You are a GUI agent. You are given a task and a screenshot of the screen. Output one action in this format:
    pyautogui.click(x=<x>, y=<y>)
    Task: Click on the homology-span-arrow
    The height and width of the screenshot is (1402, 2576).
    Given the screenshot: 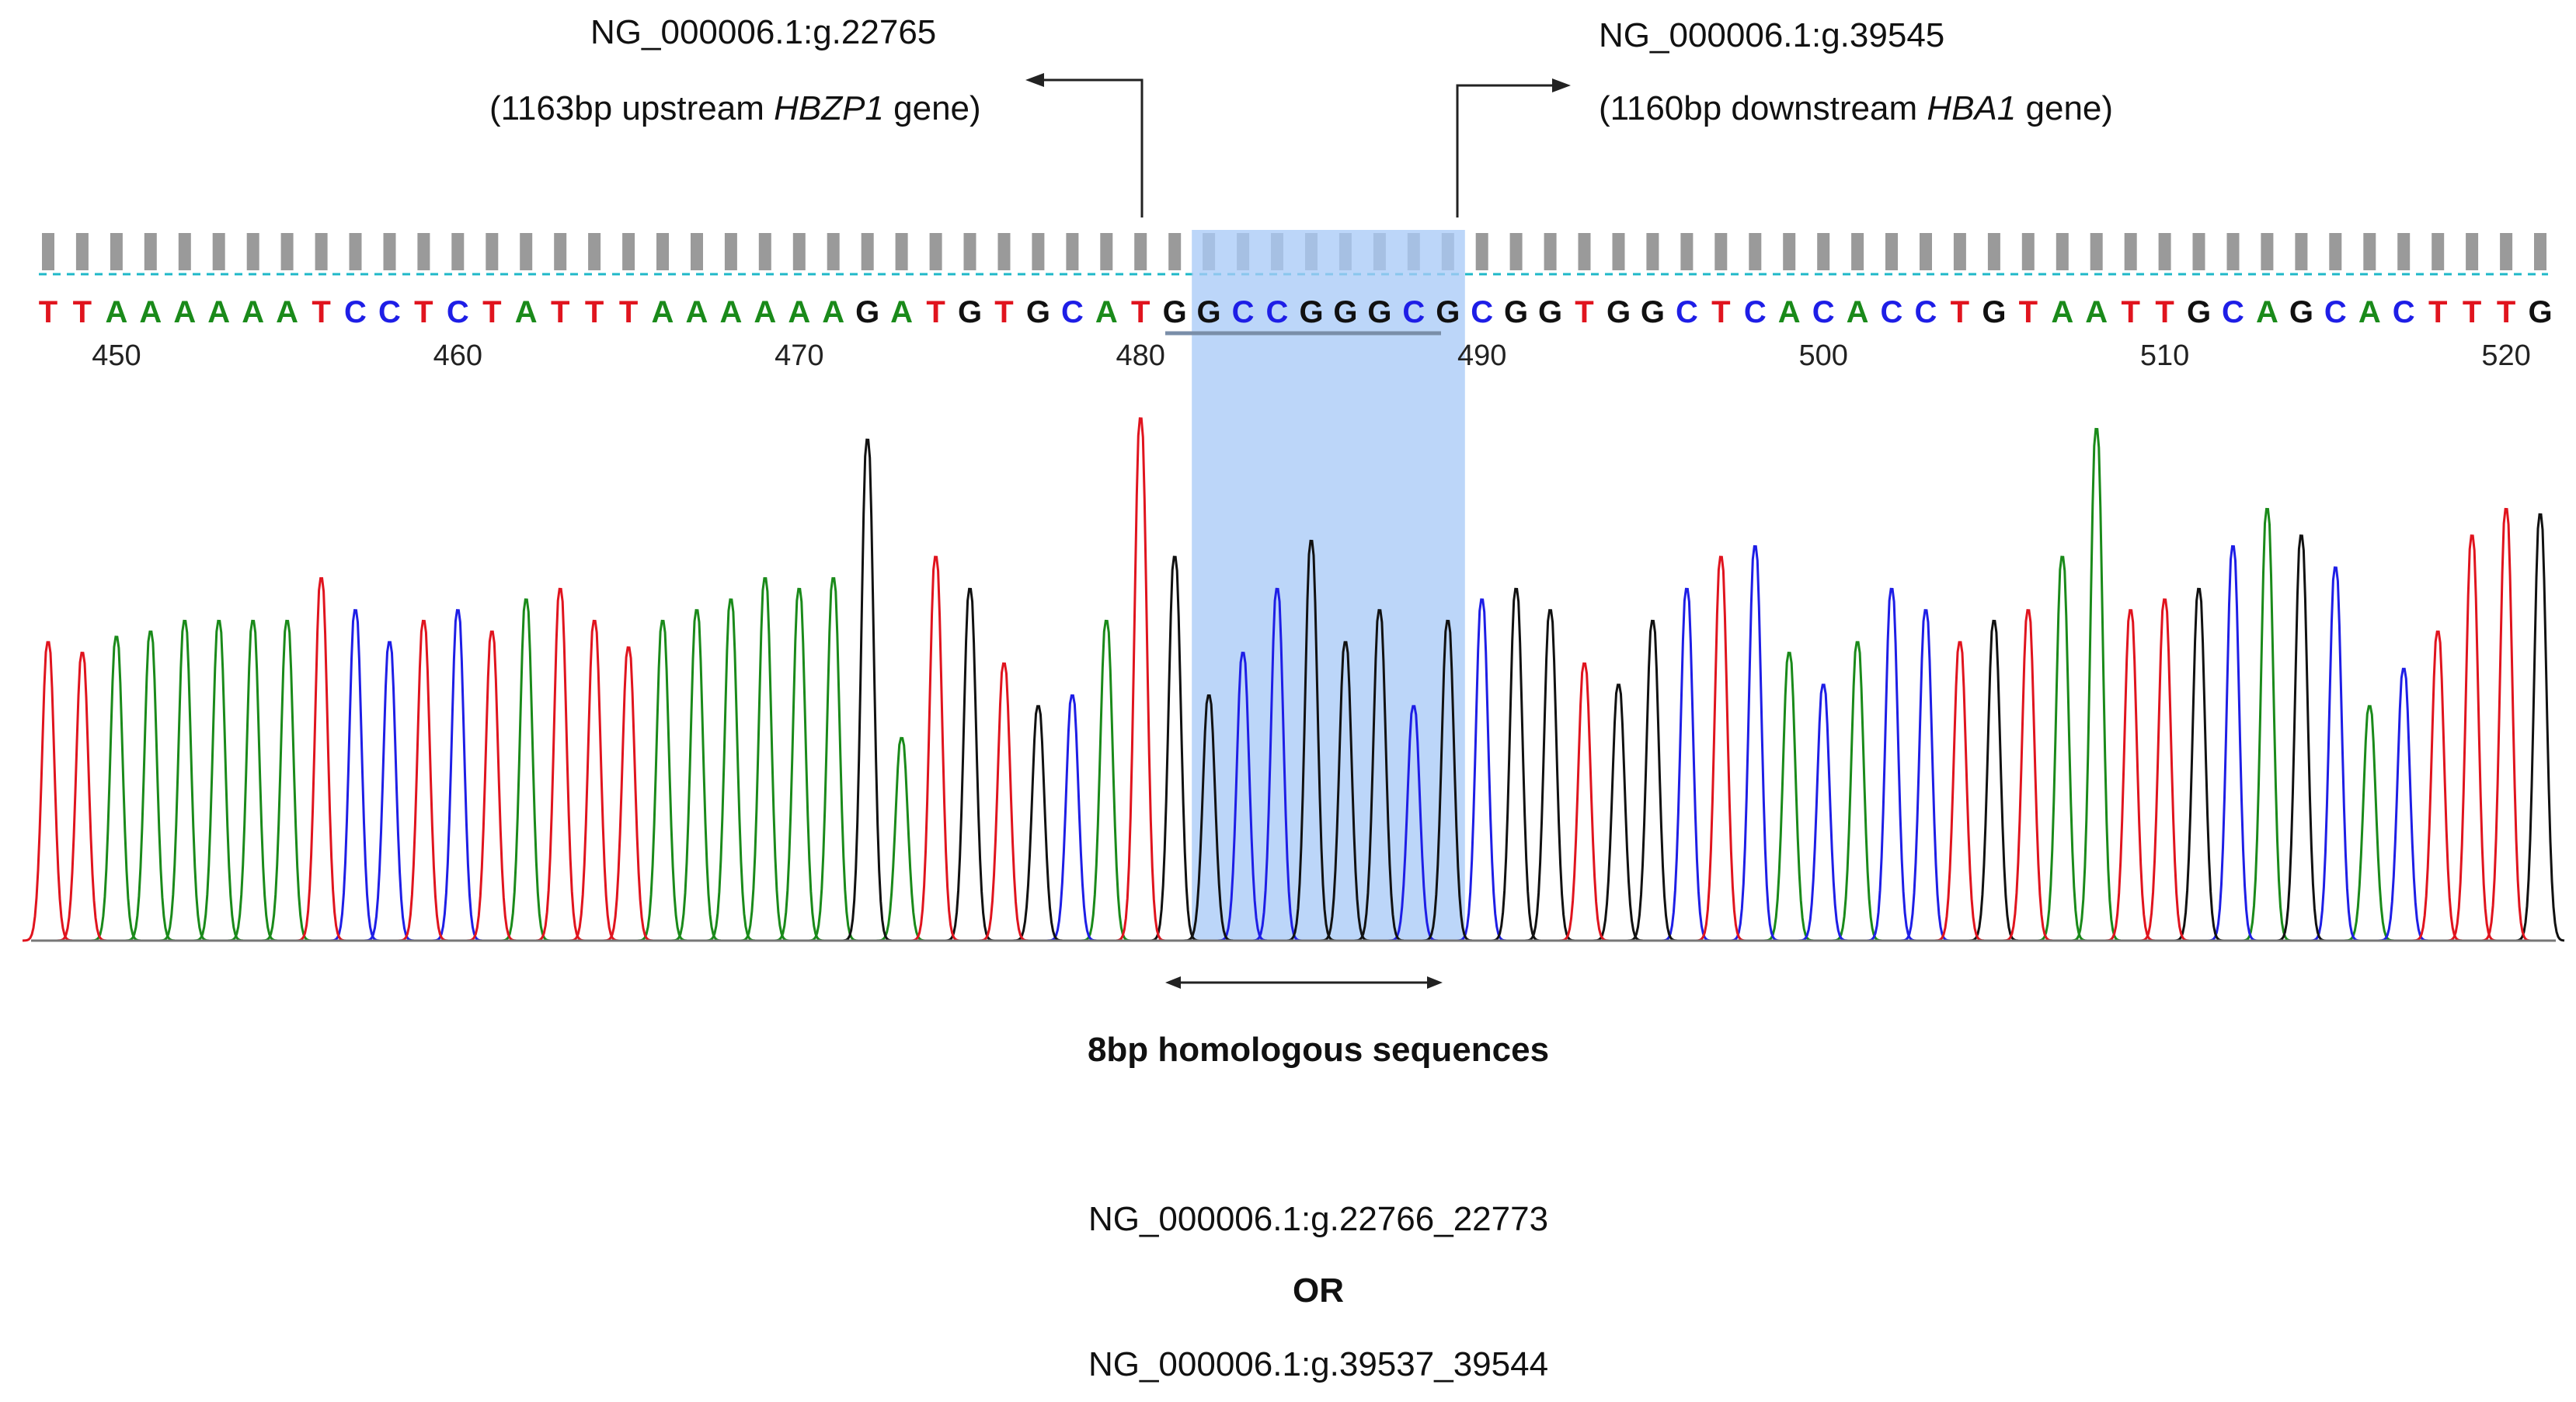 What is the action you would take?
    pyautogui.click(x=1304, y=982)
    